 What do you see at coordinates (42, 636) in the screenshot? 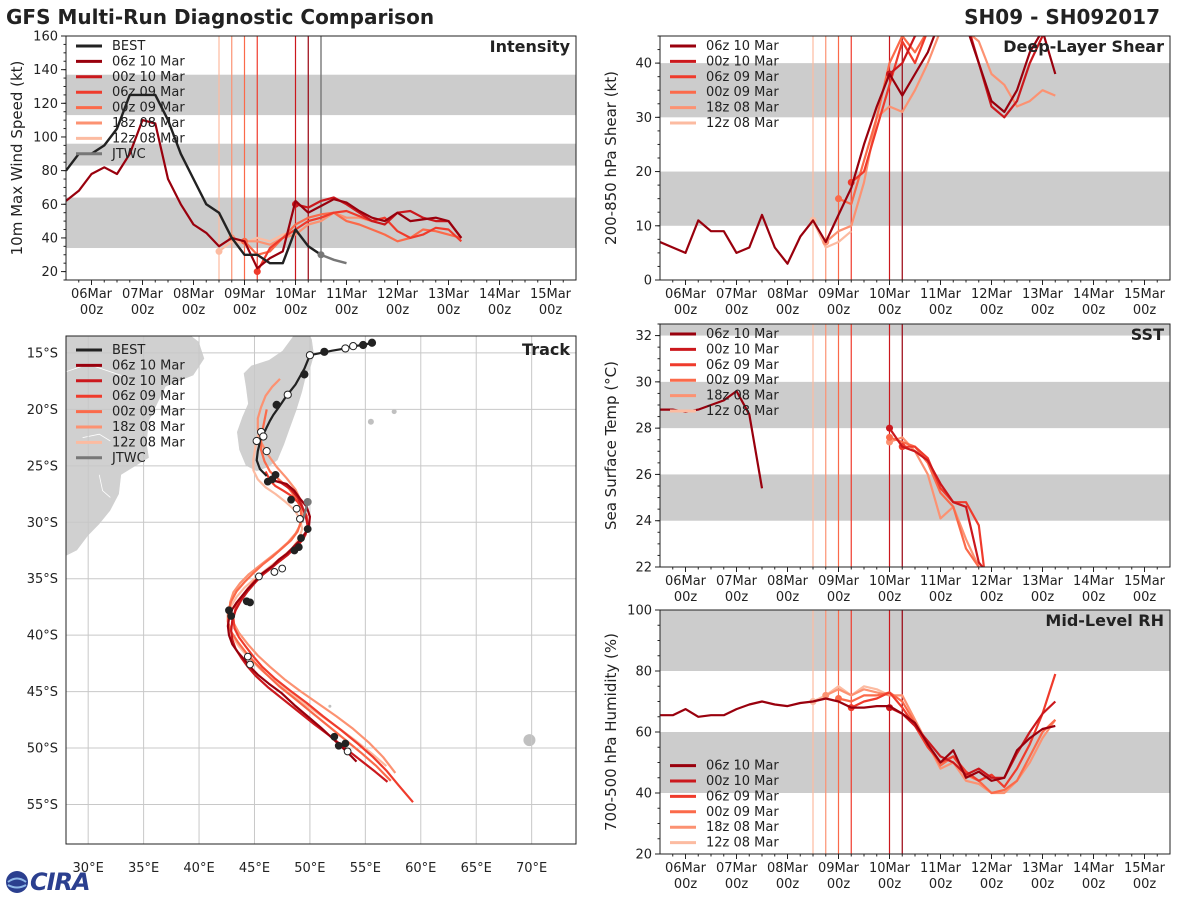
I see `lat-tick-label: 40°S` at bounding box center [42, 636].